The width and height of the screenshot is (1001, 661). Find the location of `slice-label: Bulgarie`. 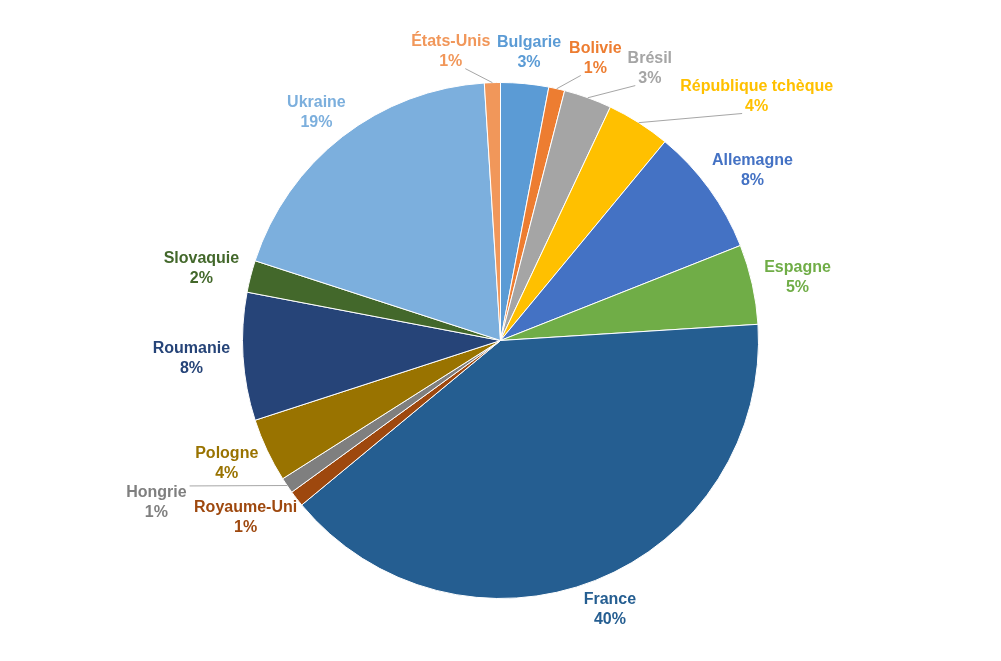

slice-label: Bulgarie is located at coordinates (529, 42).